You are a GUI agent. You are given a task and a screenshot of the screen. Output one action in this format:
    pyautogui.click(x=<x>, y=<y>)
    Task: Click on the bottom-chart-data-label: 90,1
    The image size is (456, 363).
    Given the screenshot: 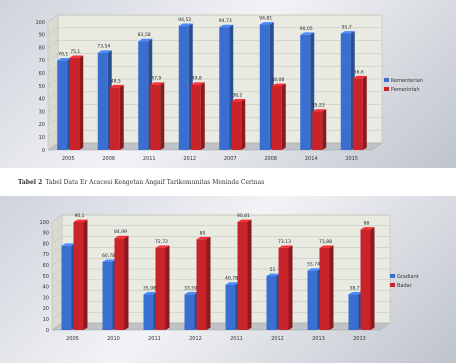 What is the action you would take?
    pyautogui.click(x=79, y=216)
    